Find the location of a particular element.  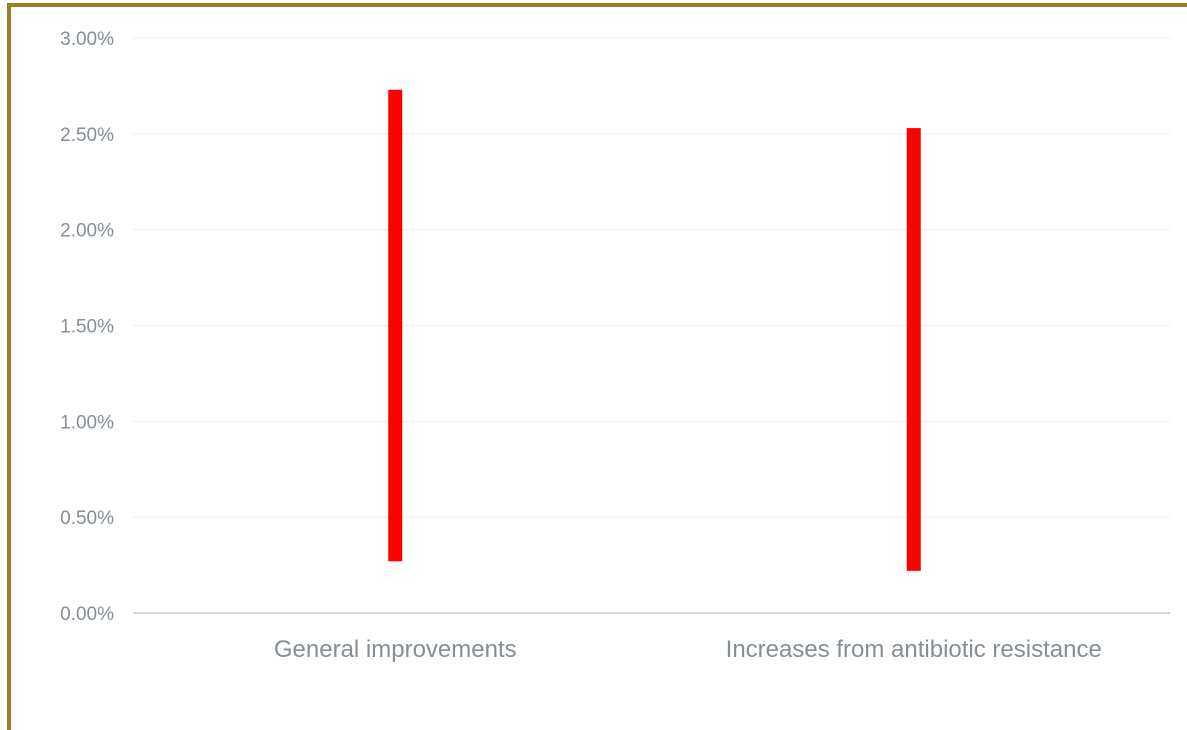

x-category-label: General improvements is located at coordinates (395, 649).